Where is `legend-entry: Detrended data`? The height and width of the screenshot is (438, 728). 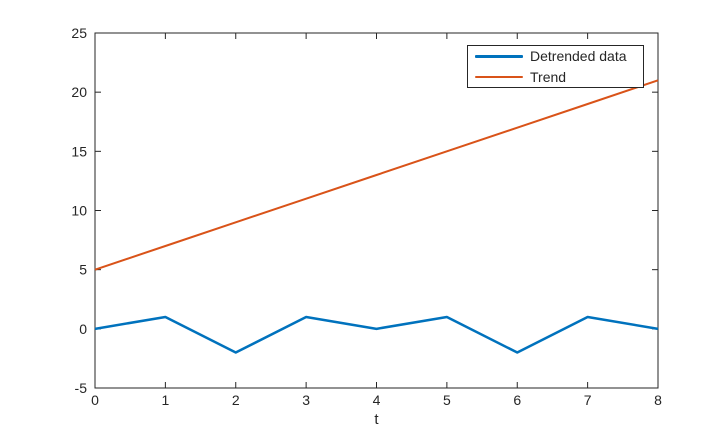
legend-entry: Detrended data is located at coordinates (559, 56).